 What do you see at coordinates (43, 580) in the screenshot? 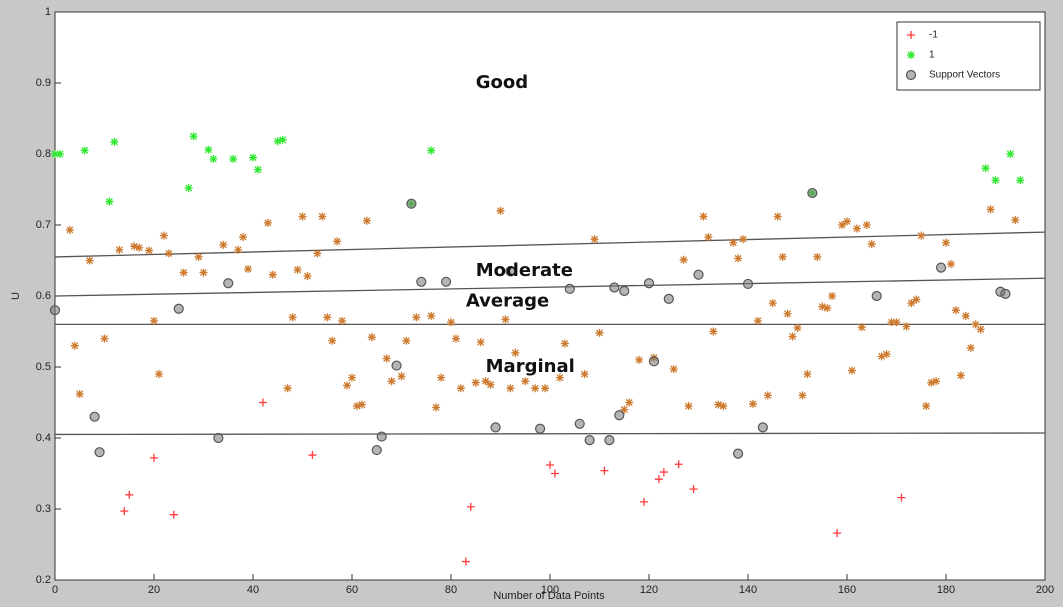
I see `y-tick-label: 0.2` at bounding box center [43, 580].